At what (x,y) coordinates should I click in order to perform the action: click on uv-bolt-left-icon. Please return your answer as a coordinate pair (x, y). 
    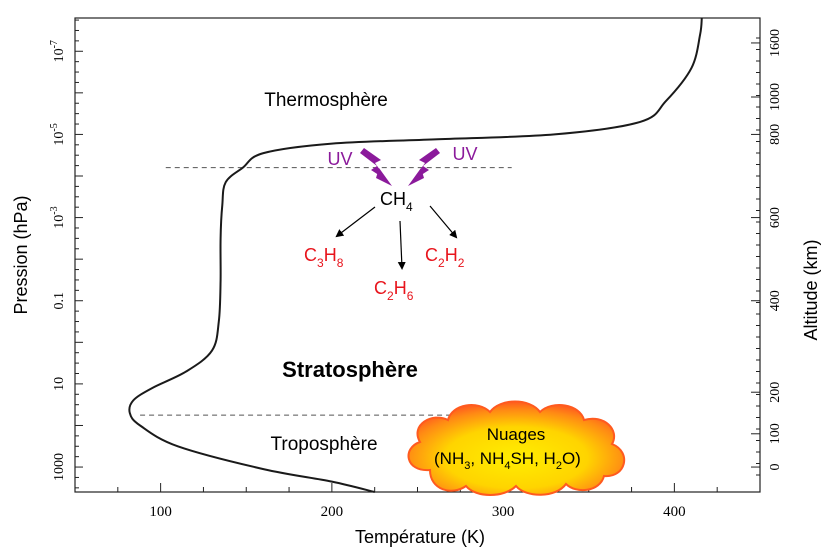
    Looking at the image, I should click on (376, 167).